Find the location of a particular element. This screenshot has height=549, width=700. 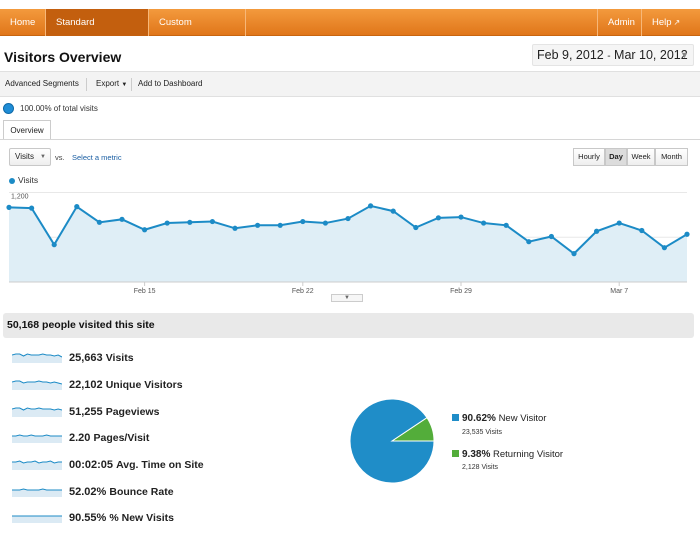

segment-label: 100.00% of total visits is located at coordinates (59, 108).